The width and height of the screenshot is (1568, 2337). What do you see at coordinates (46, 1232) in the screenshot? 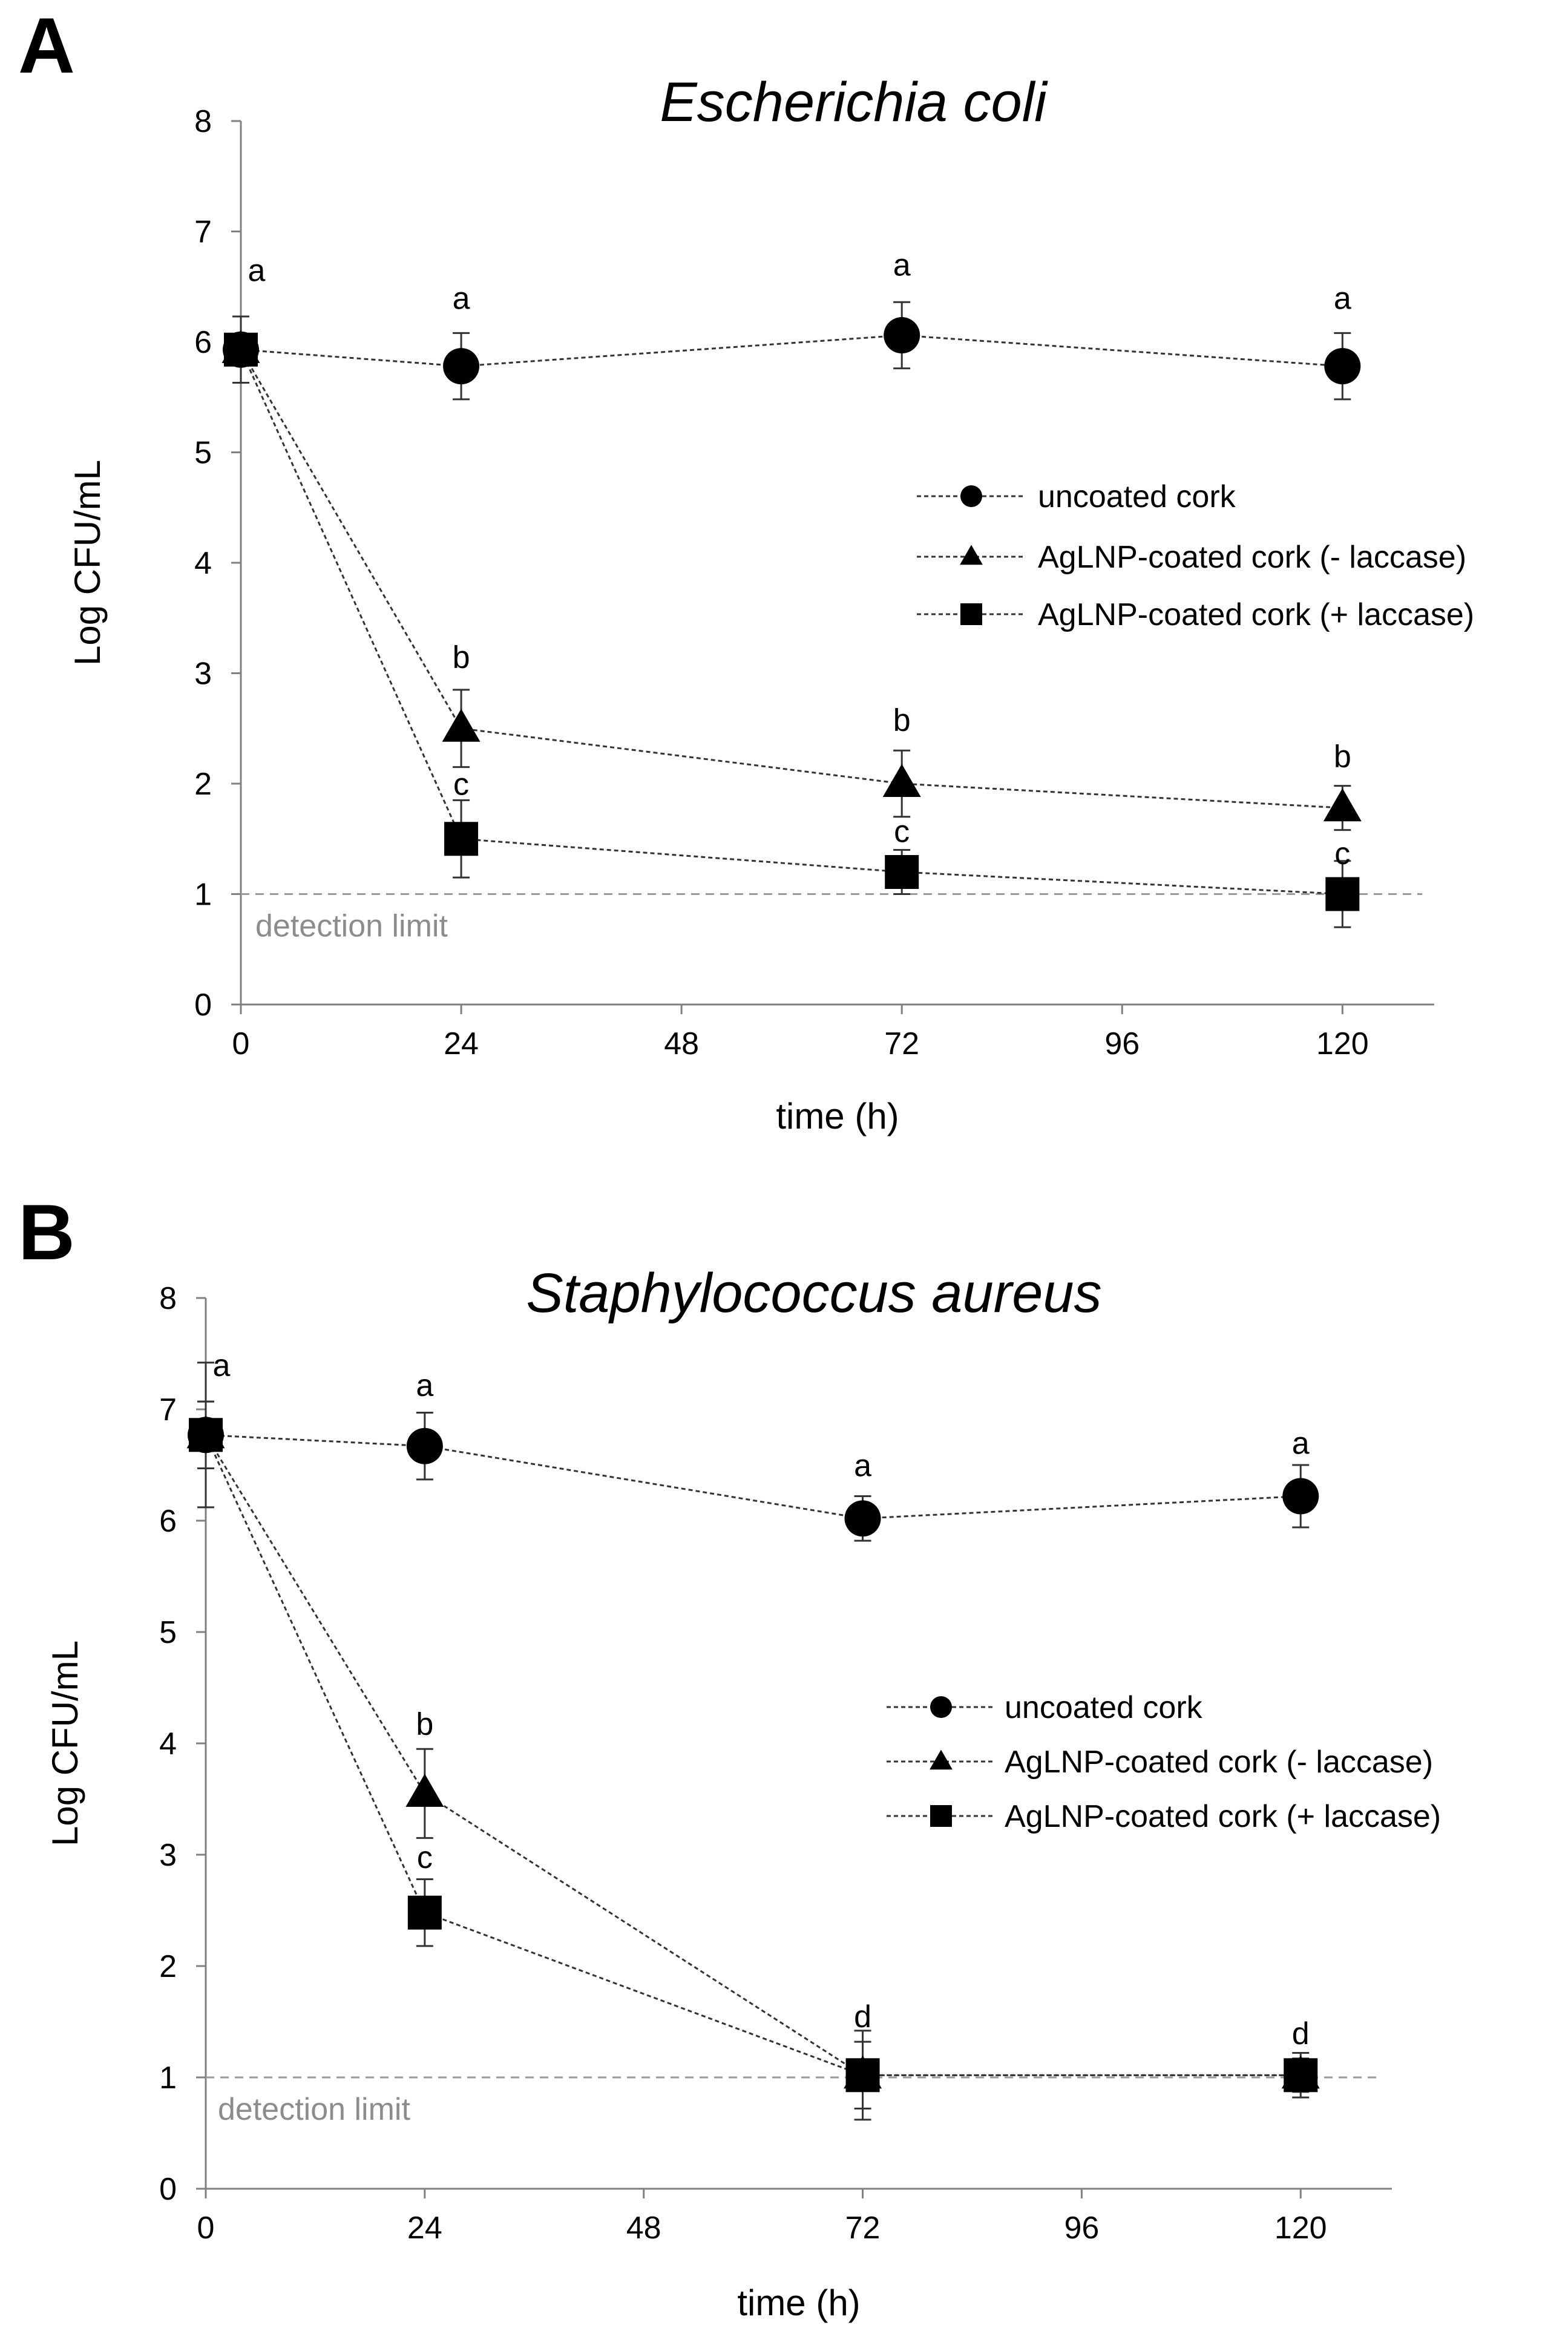
I see `panel-letter: B` at bounding box center [46, 1232].